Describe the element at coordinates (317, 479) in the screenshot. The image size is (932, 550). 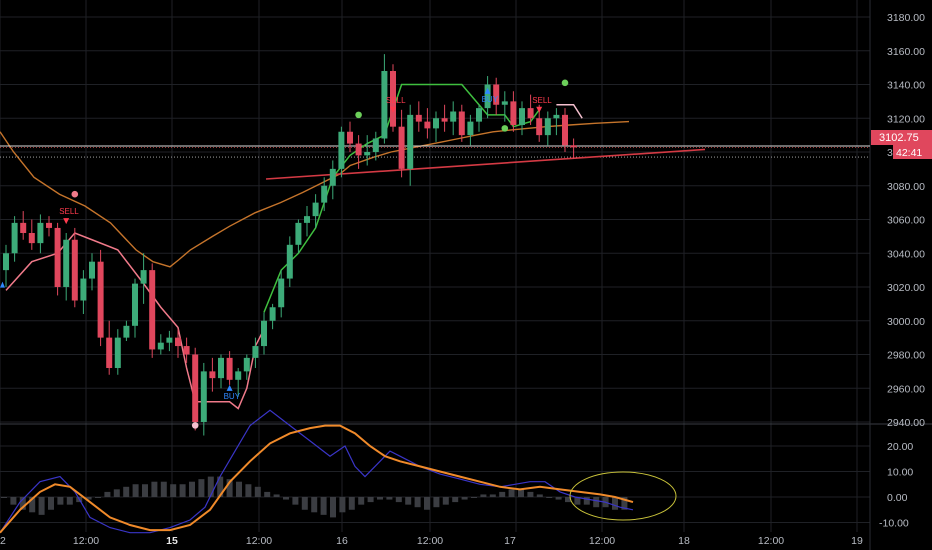
I see `signal-line` at that location.